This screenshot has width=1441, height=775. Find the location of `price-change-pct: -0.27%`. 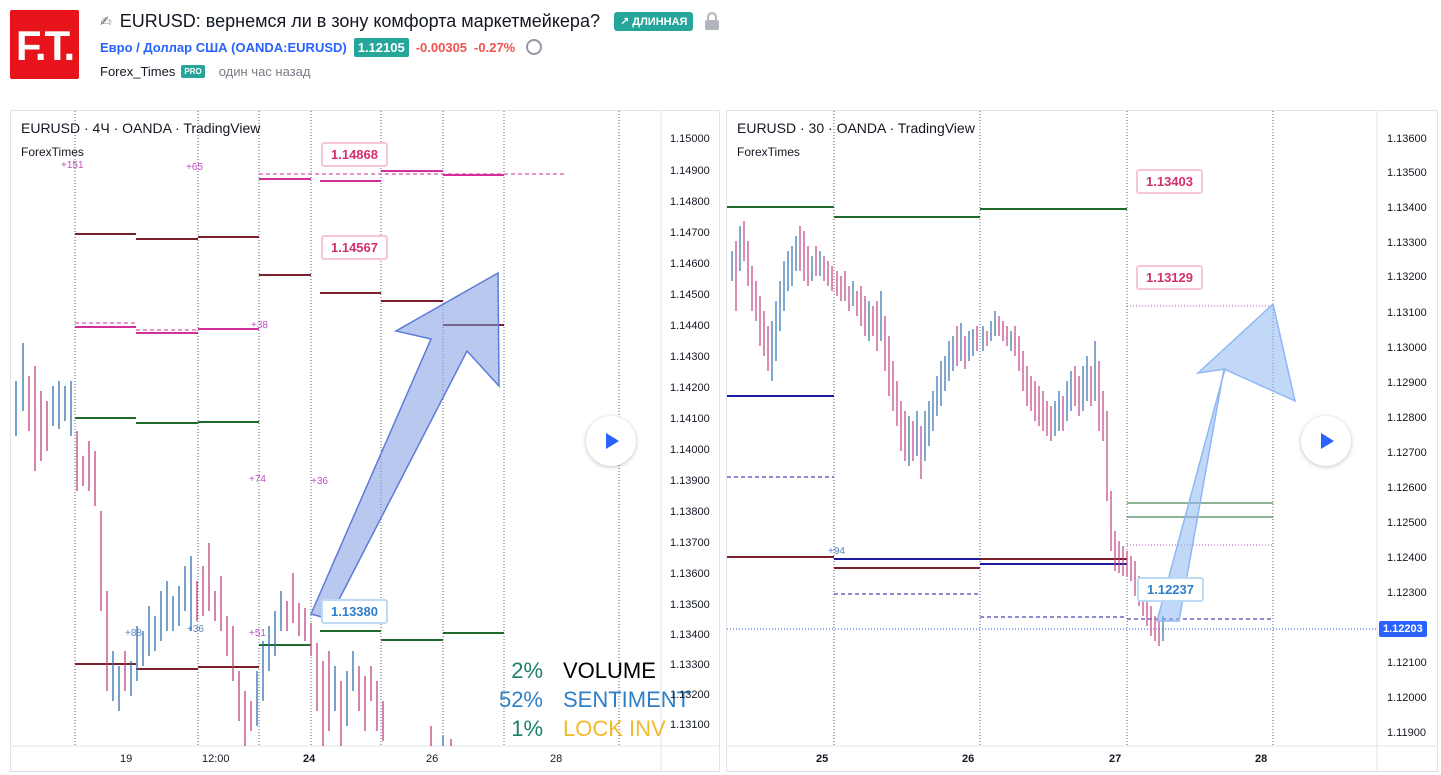

price-change-pct: -0.27% is located at coordinates (495, 47).